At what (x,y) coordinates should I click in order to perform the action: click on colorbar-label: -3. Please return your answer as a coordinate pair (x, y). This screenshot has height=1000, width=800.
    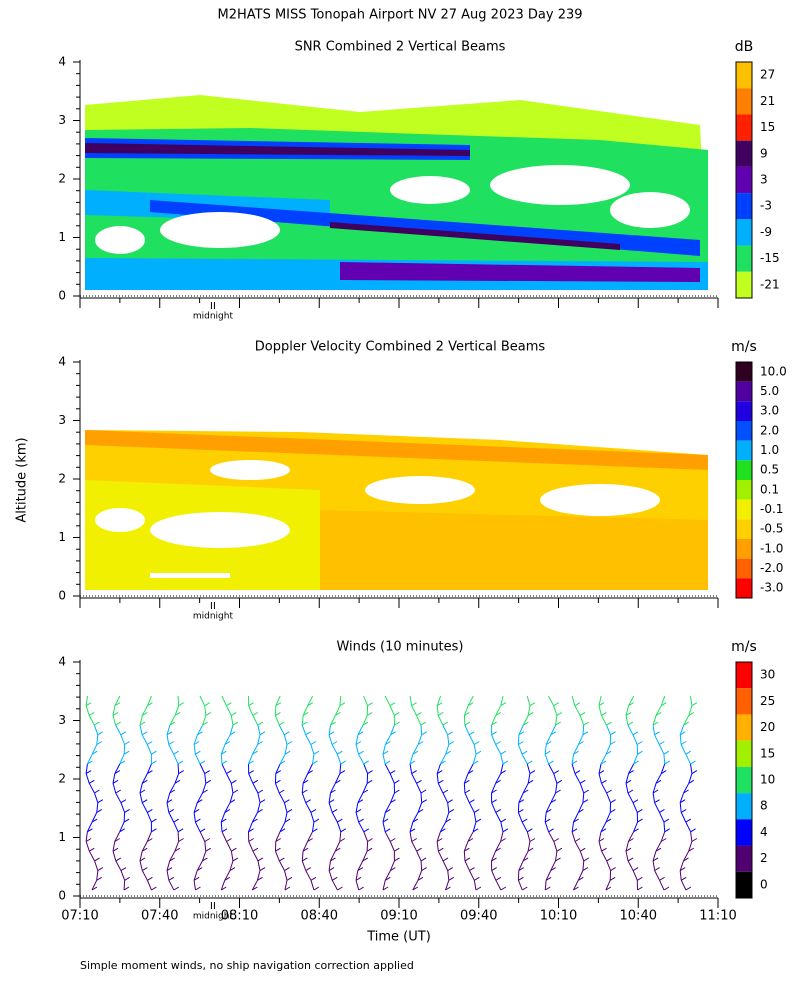
    Looking at the image, I should click on (766, 206).